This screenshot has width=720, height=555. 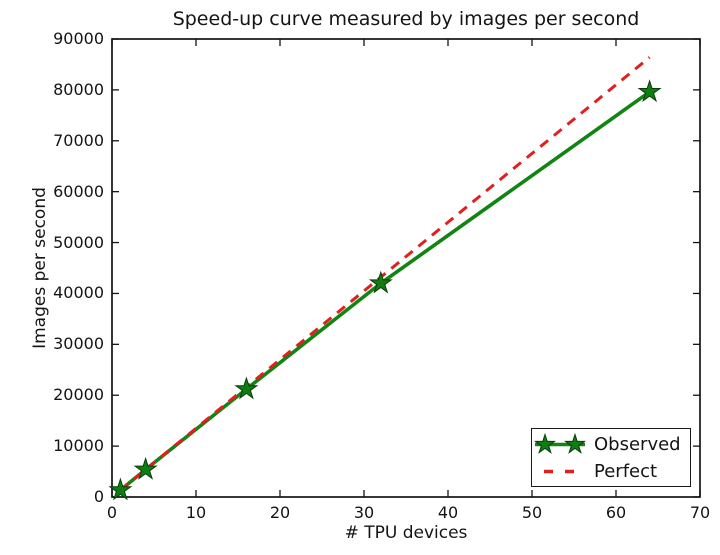 I want to click on legend-entry-observed: Observed, so click(x=611, y=444).